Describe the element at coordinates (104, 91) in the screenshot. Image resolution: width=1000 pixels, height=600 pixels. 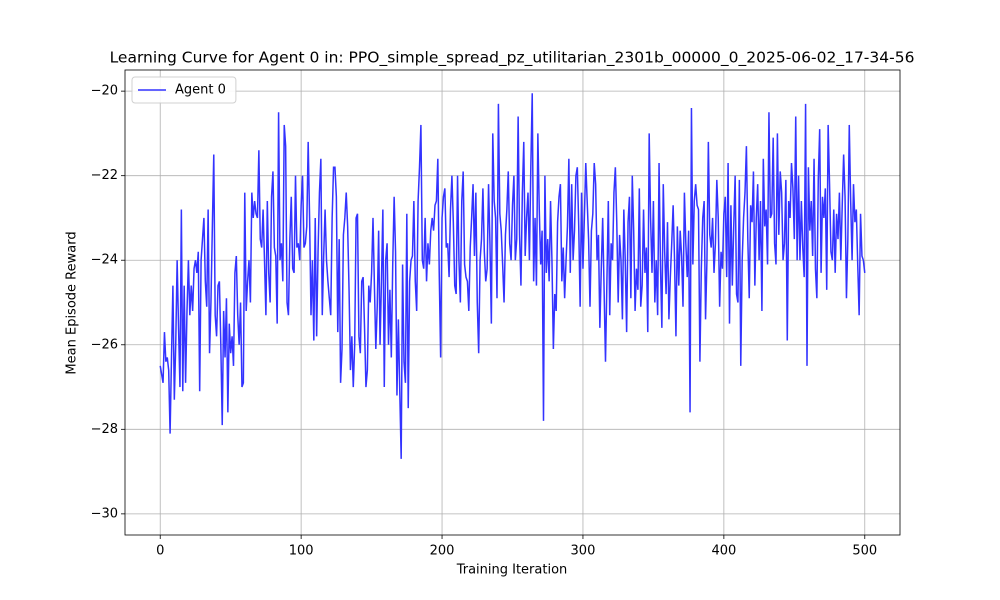
I see `y-tick-label: −20` at that location.